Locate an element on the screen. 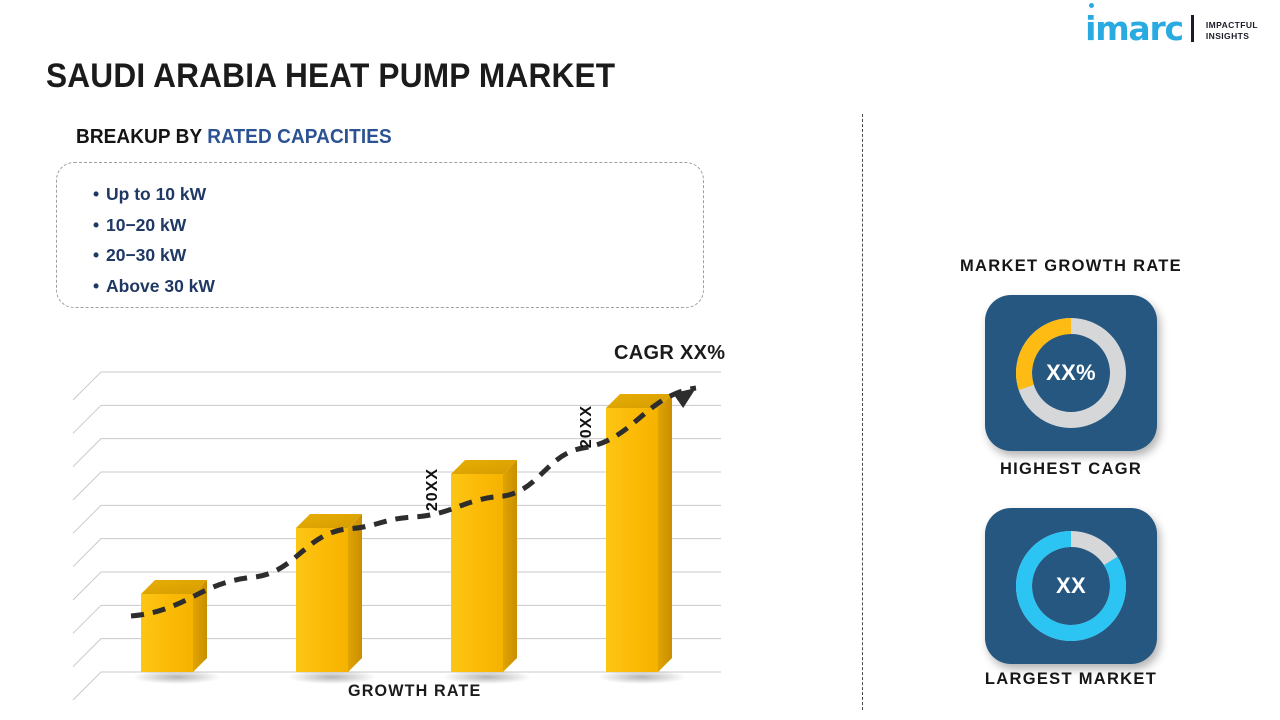 This screenshot has height=720, width=1280. highest-cagr-tile: XX% is located at coordinates (1071, 373).